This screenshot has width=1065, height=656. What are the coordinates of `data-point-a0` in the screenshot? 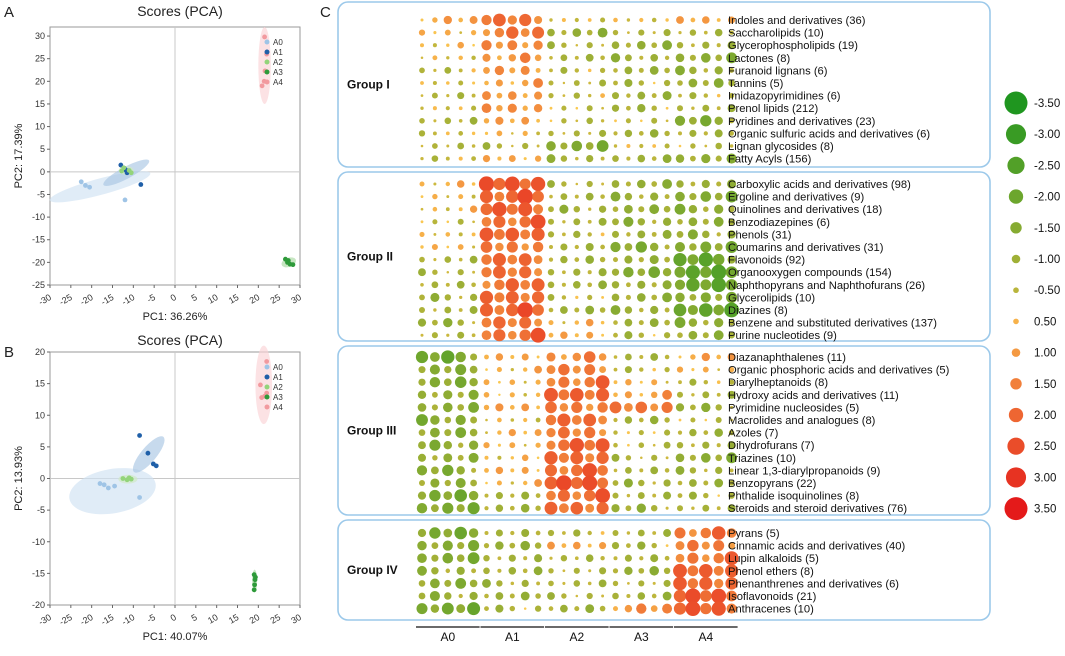 It's located at (89, 187).